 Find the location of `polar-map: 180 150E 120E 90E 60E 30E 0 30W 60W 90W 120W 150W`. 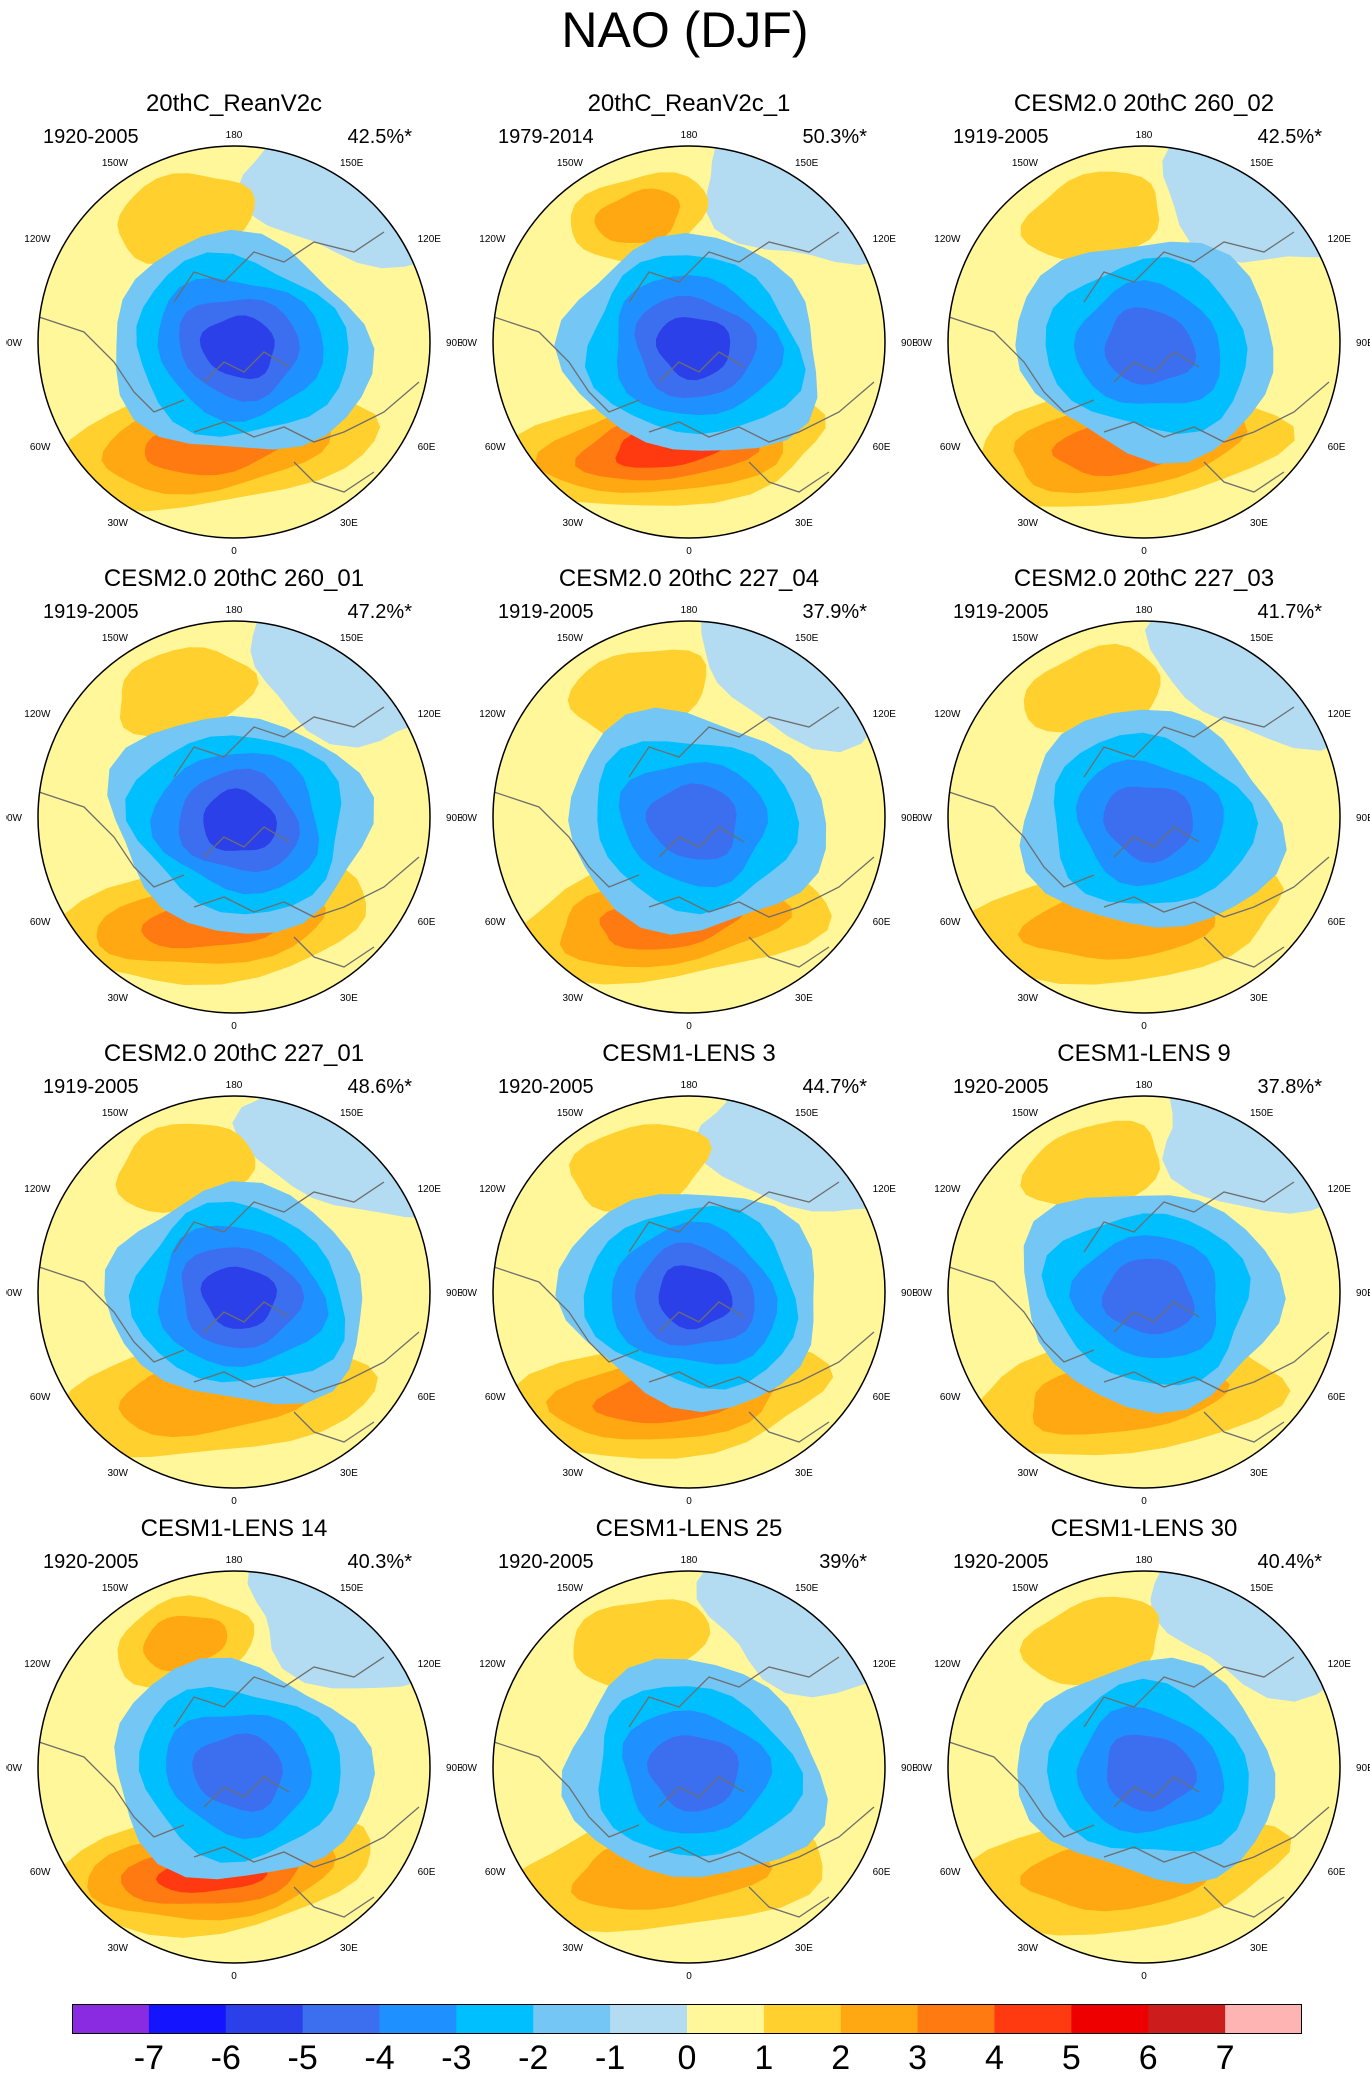

polar-map: 180 150E 120E 90E 60E 30E 0 30W 60W 90W 120W 150W is located at coordinates (1143, 1768).